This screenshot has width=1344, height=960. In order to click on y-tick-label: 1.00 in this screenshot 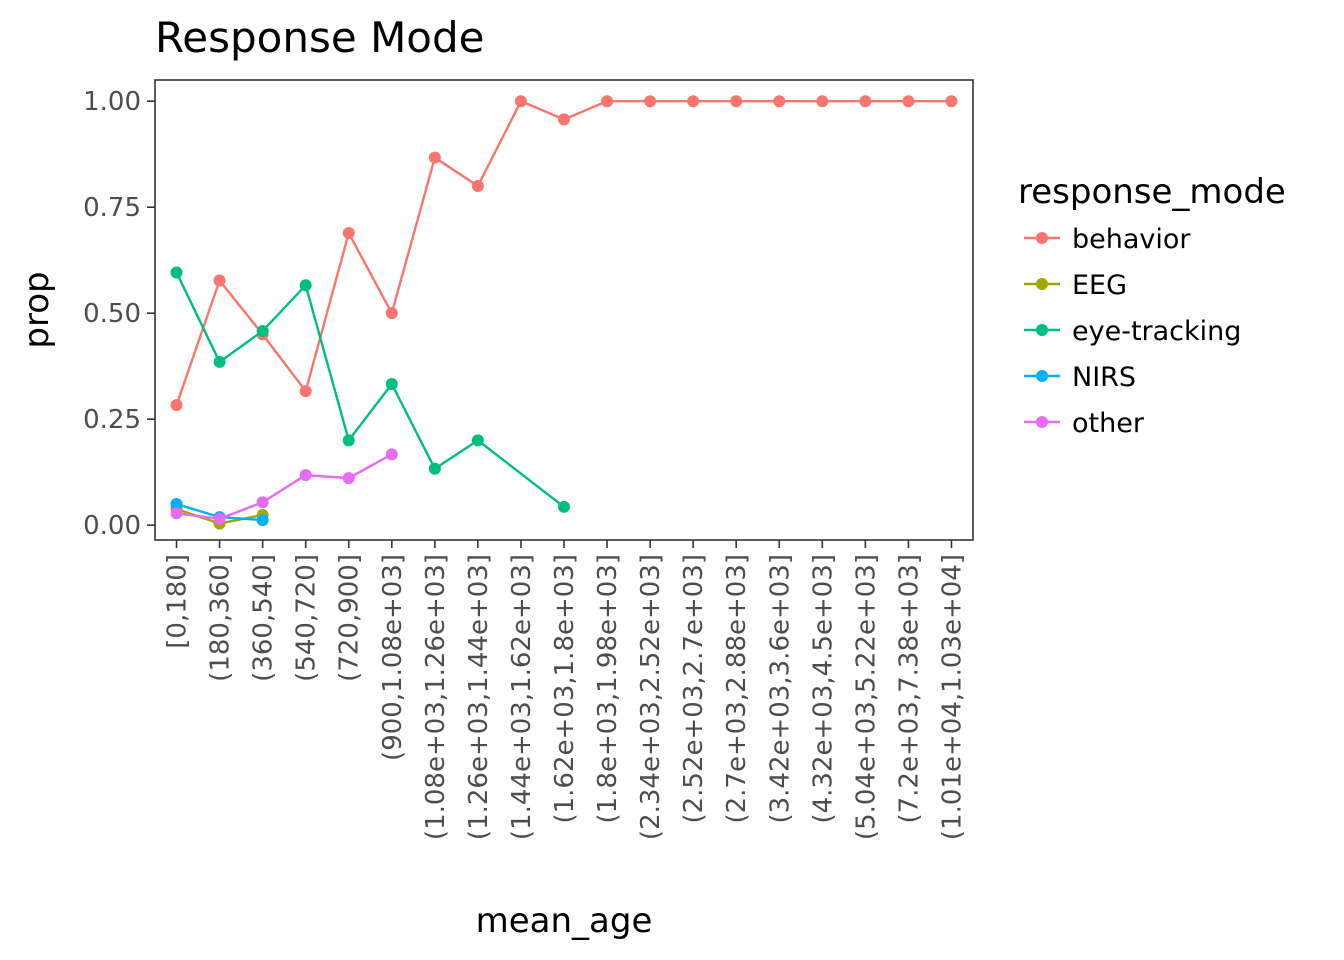, I will do `click(112, 102)`.